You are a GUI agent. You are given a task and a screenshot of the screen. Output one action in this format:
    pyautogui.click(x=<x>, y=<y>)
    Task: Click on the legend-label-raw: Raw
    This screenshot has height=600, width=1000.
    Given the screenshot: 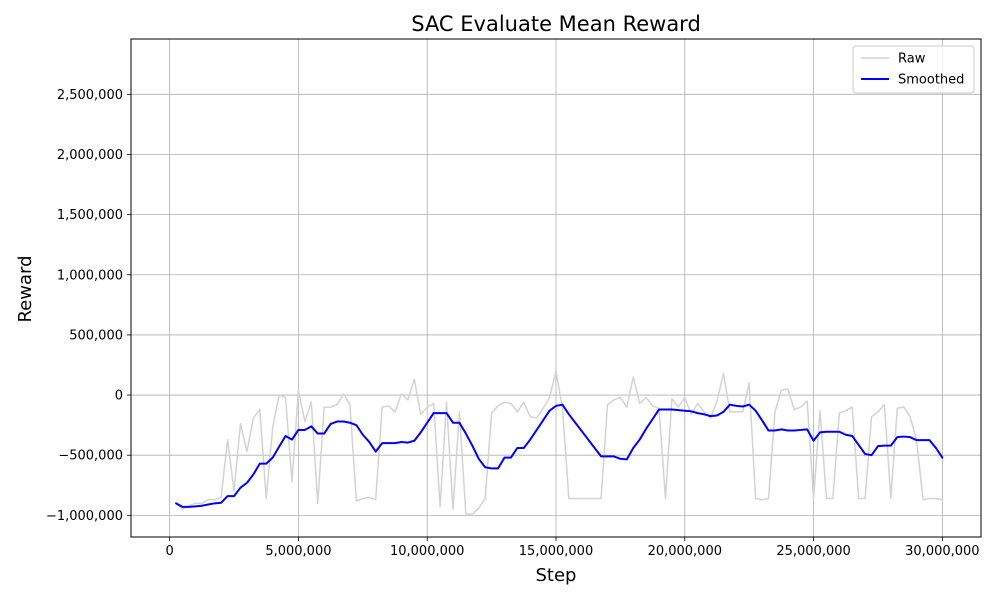 What is the action you would take?
    pyautogui.click(x=912, y=59)
    